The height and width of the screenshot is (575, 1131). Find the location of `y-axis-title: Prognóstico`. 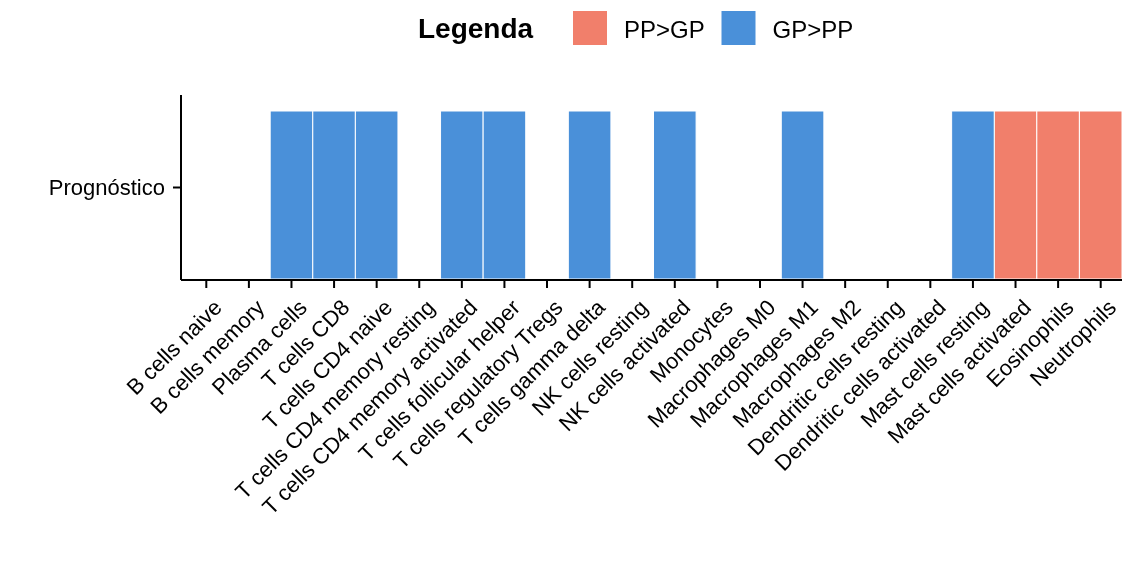

y-axis-title: Prognóstico is located at coordinates (106, 188).